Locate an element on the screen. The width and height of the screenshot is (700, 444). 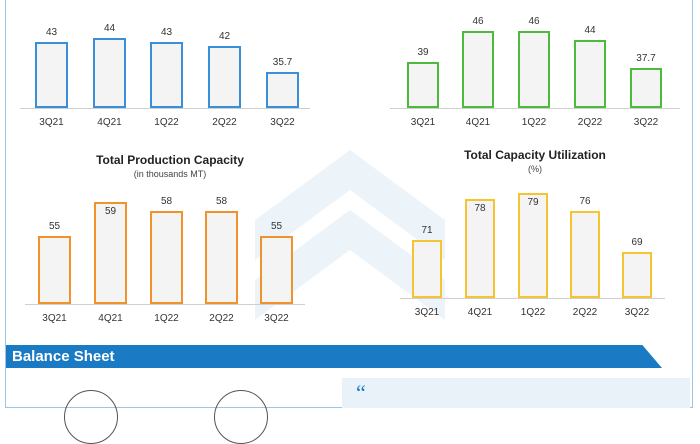
chart-title: Total Production Capacity is located at coordinates (170, 160).